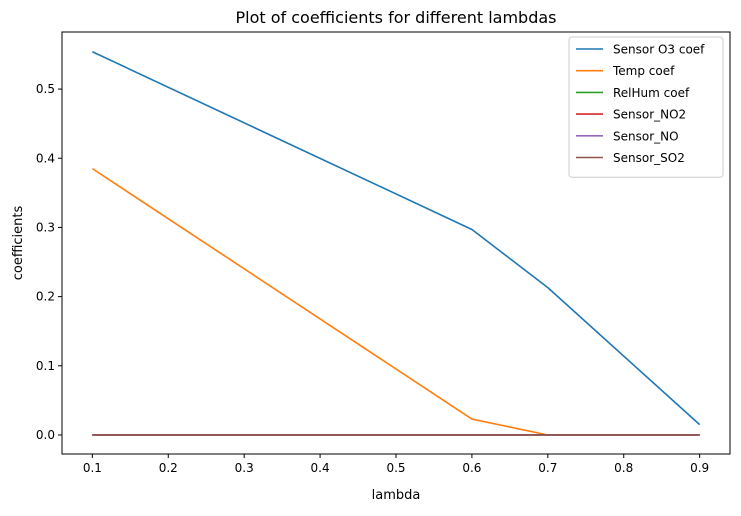 The width and height of the screenshot is (741, 516). What do you see at coordinates (18, 243) in the screenshot?
I see `y-axis-label: coefficients` at bounding box center [18, 243].